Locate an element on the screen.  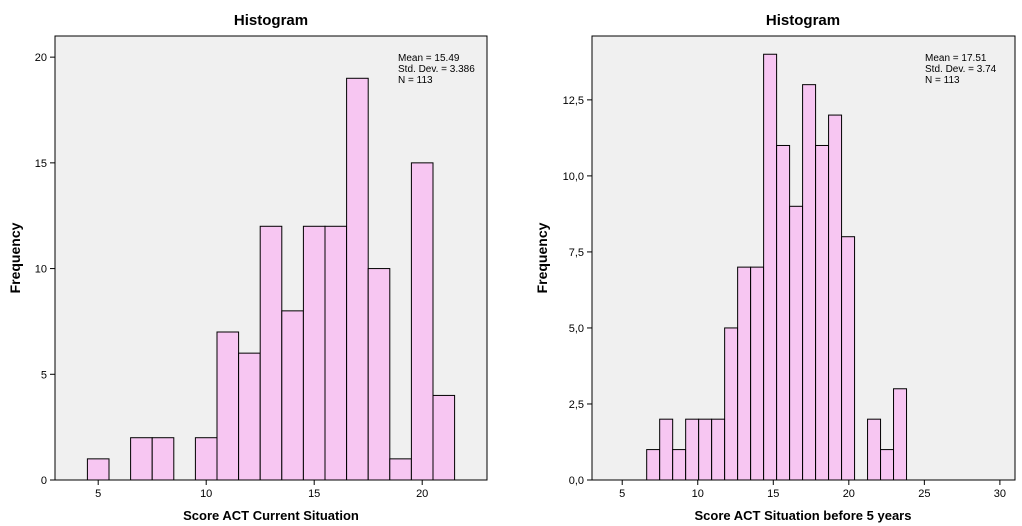
x-tick-label: 25 is located at coordinates (924, 494).